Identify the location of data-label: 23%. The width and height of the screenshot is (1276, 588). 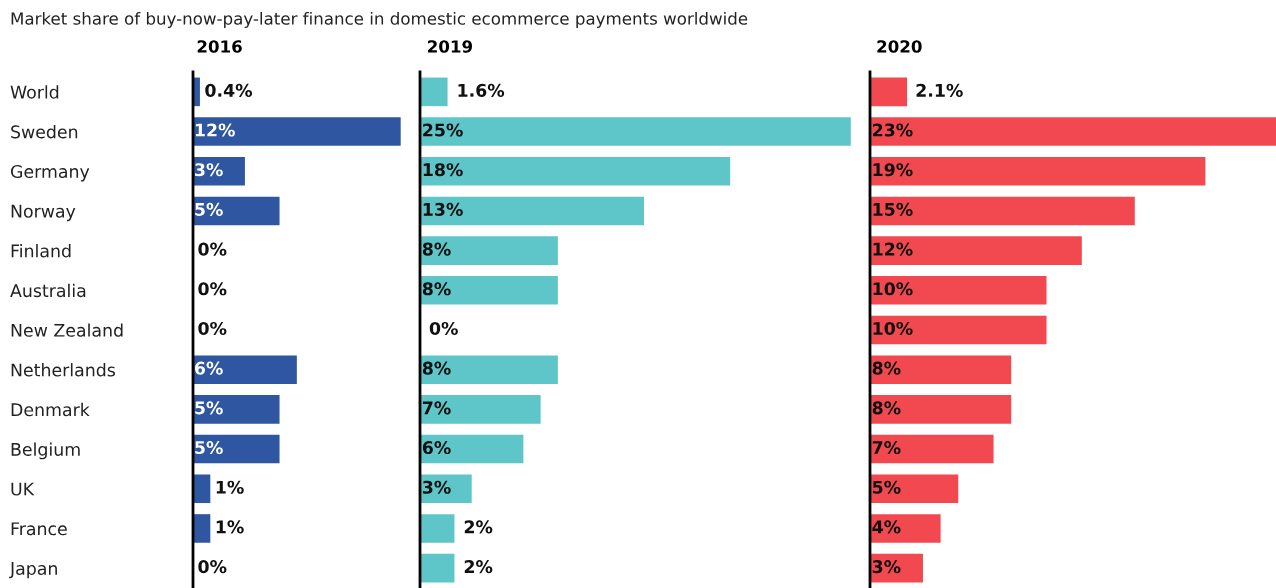
(893, 130).